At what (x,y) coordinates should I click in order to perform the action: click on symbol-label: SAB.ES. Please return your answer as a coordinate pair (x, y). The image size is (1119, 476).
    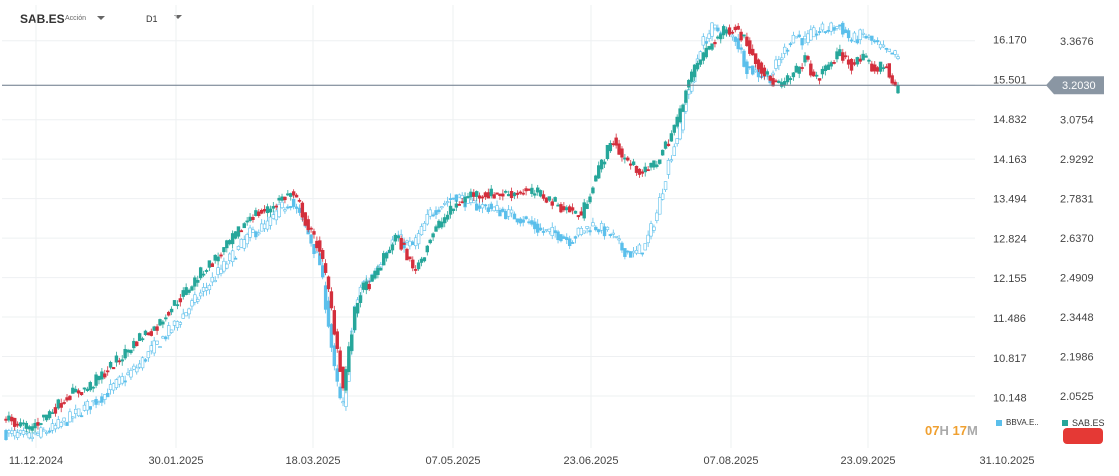
    Looking at the image, I should click on (42, 19).